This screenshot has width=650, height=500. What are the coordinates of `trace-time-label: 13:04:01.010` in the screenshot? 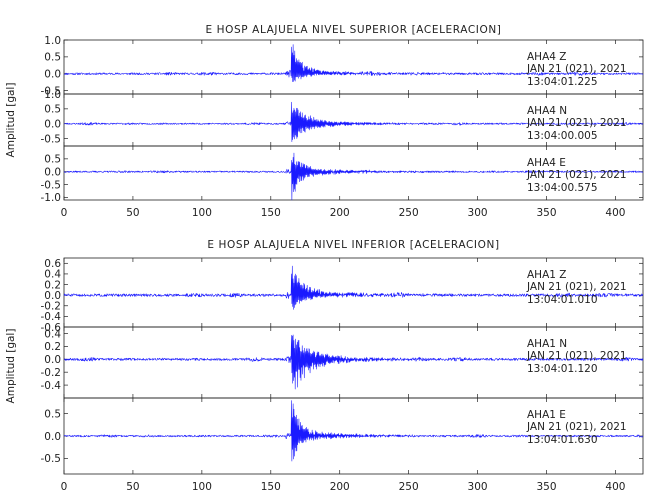 It's located at (562, 300).